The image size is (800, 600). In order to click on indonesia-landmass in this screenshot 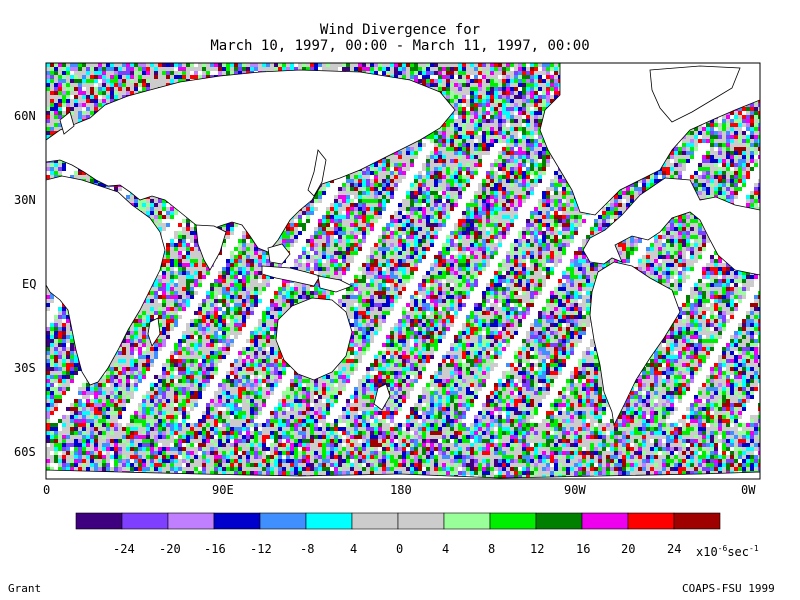, I will do `click(291, 276)`.